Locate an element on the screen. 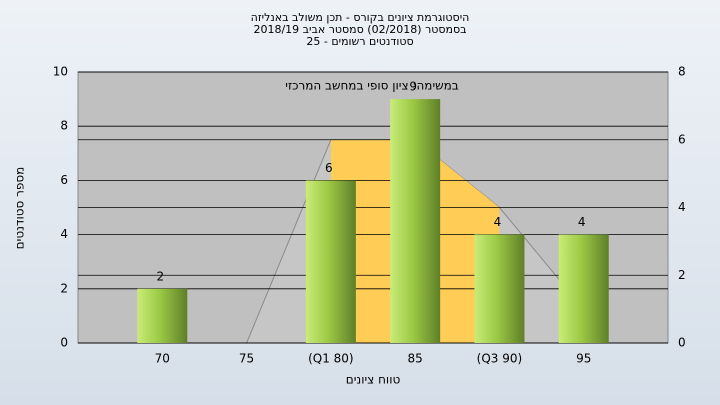 This screenshot has height=405, width=720. chart-title: בסמסטר (02/2018) סמסטר אביב 2018/19 is located at coordinates (359, 29).